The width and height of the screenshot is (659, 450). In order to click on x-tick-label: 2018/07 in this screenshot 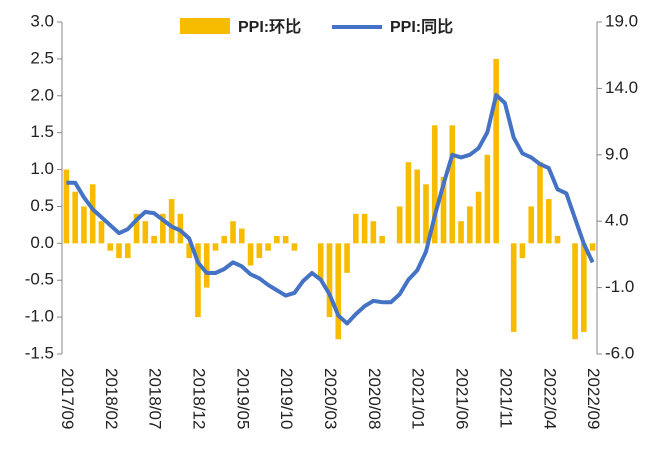, I will do `click(155, 398)`.